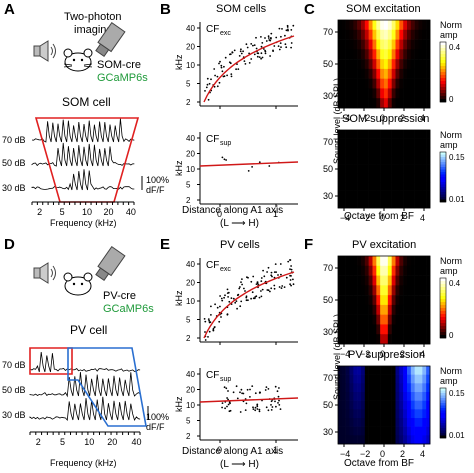 The width and height of the screenshot is (474, 473). Describe the element at coordinates (328, 142) in the screenshot. I see `ytick-label: 70` at that location.